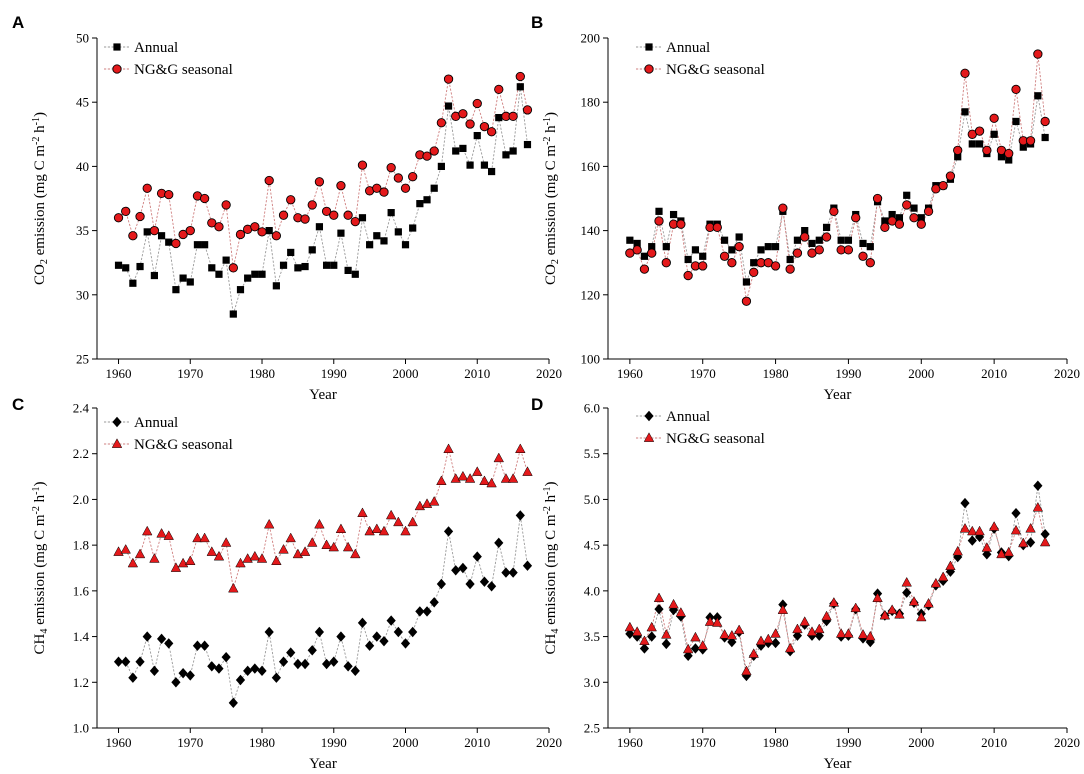  I want to click on panel-label: B, so click(537, 22).